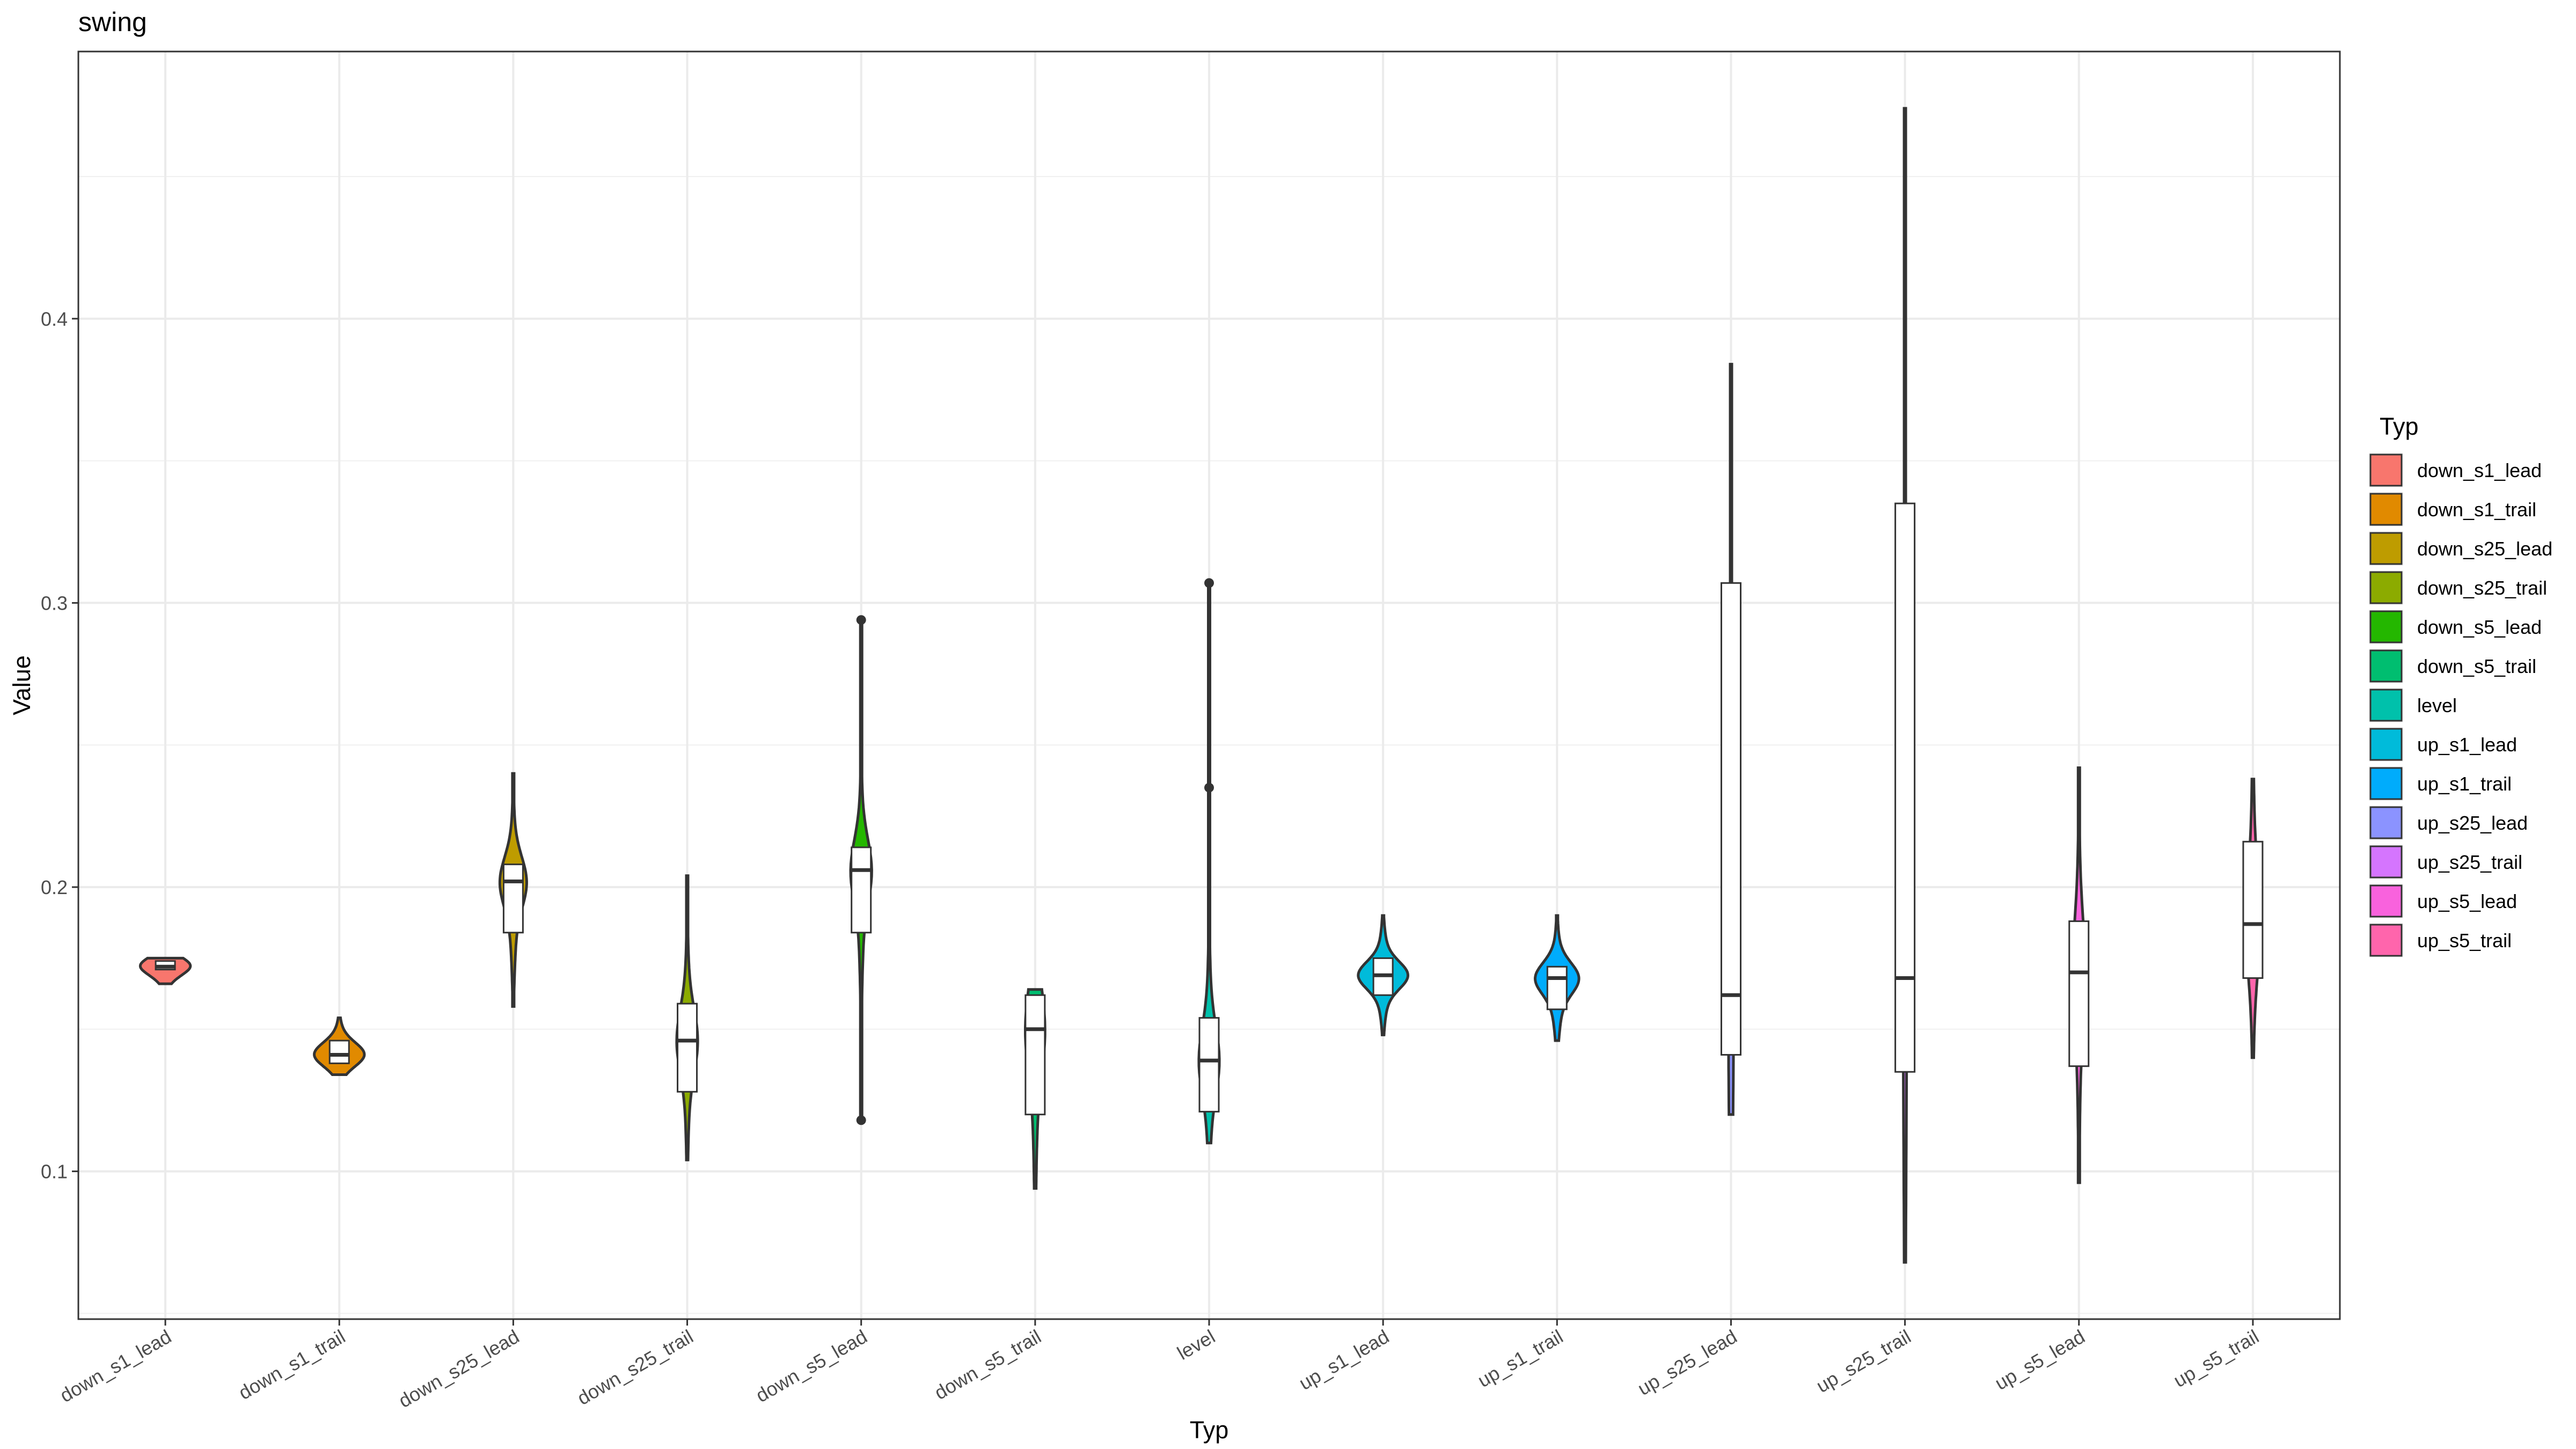  What do you see at coordinates (1905, 787) in the screenshot?
I see `box-up_s25_trail` at bounding box center [1905, 787].